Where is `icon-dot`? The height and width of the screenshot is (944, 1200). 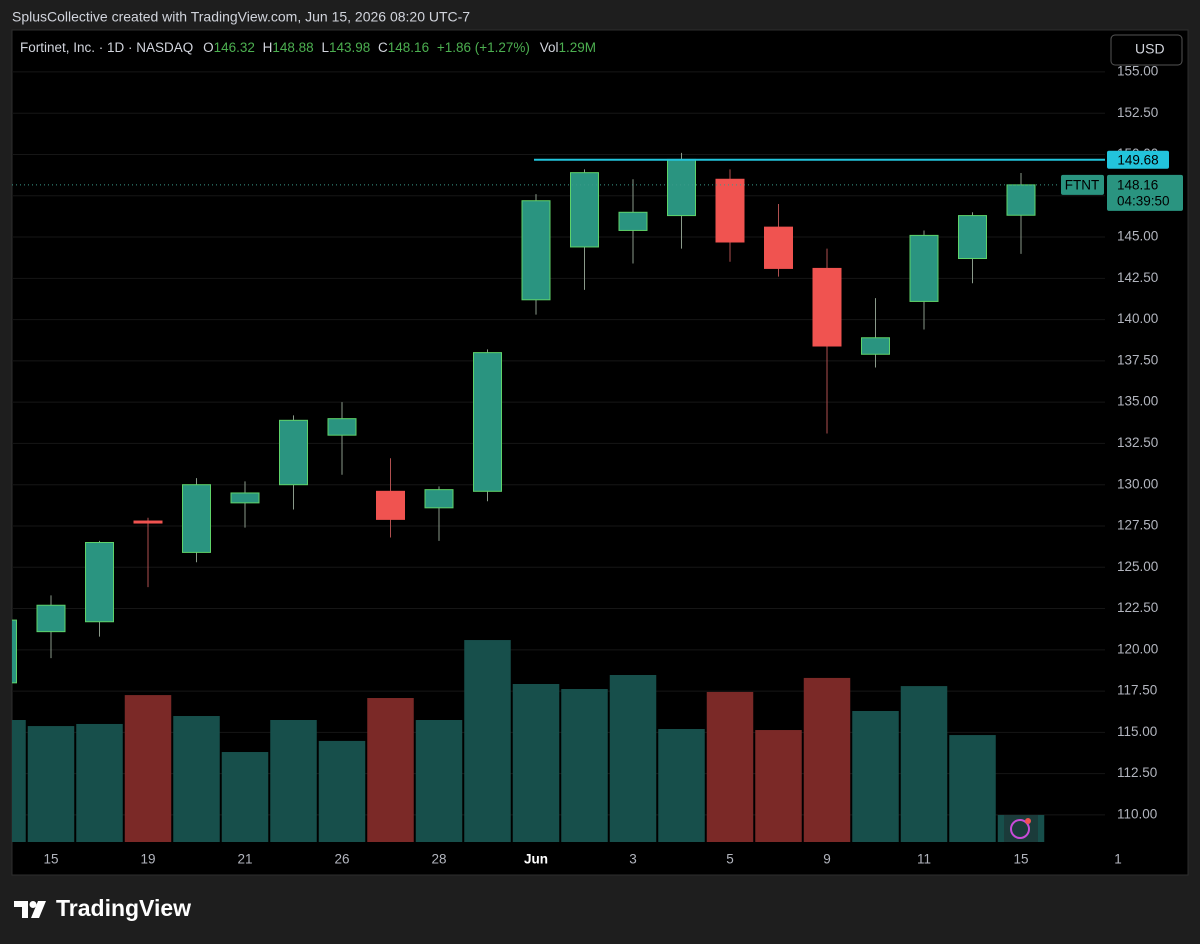 icon-dot is located at coordinates (1028, 821).